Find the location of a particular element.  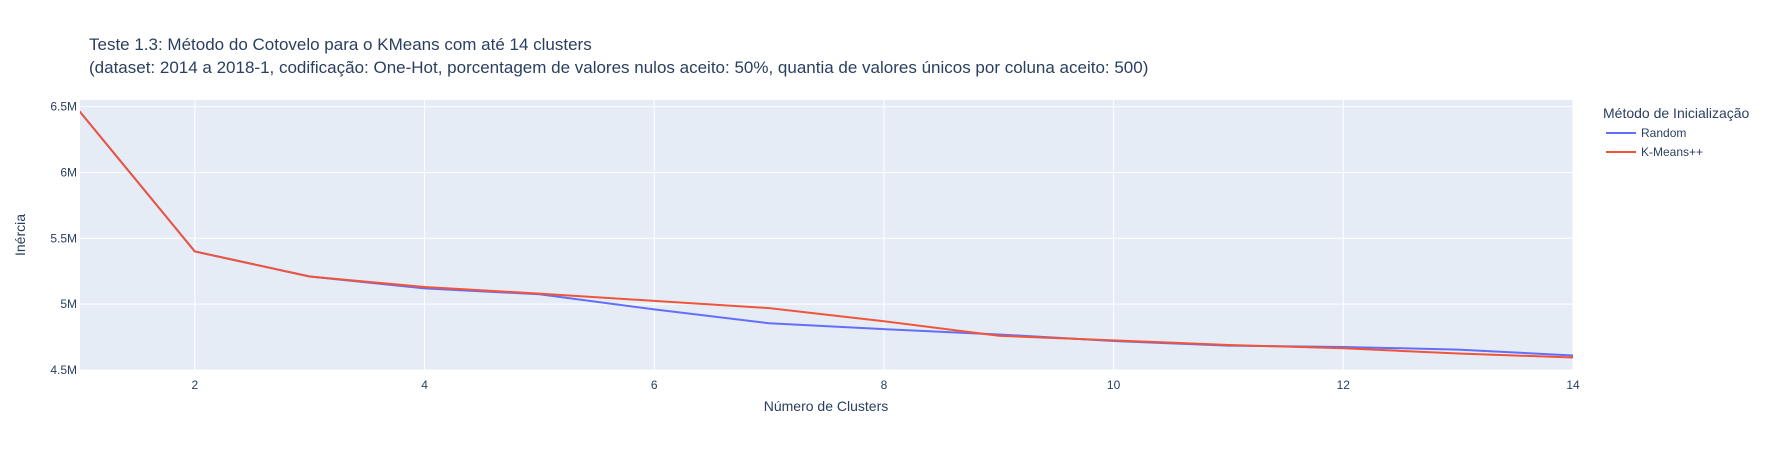

x-tick-label: 2 is located at coordinates (195, 385).